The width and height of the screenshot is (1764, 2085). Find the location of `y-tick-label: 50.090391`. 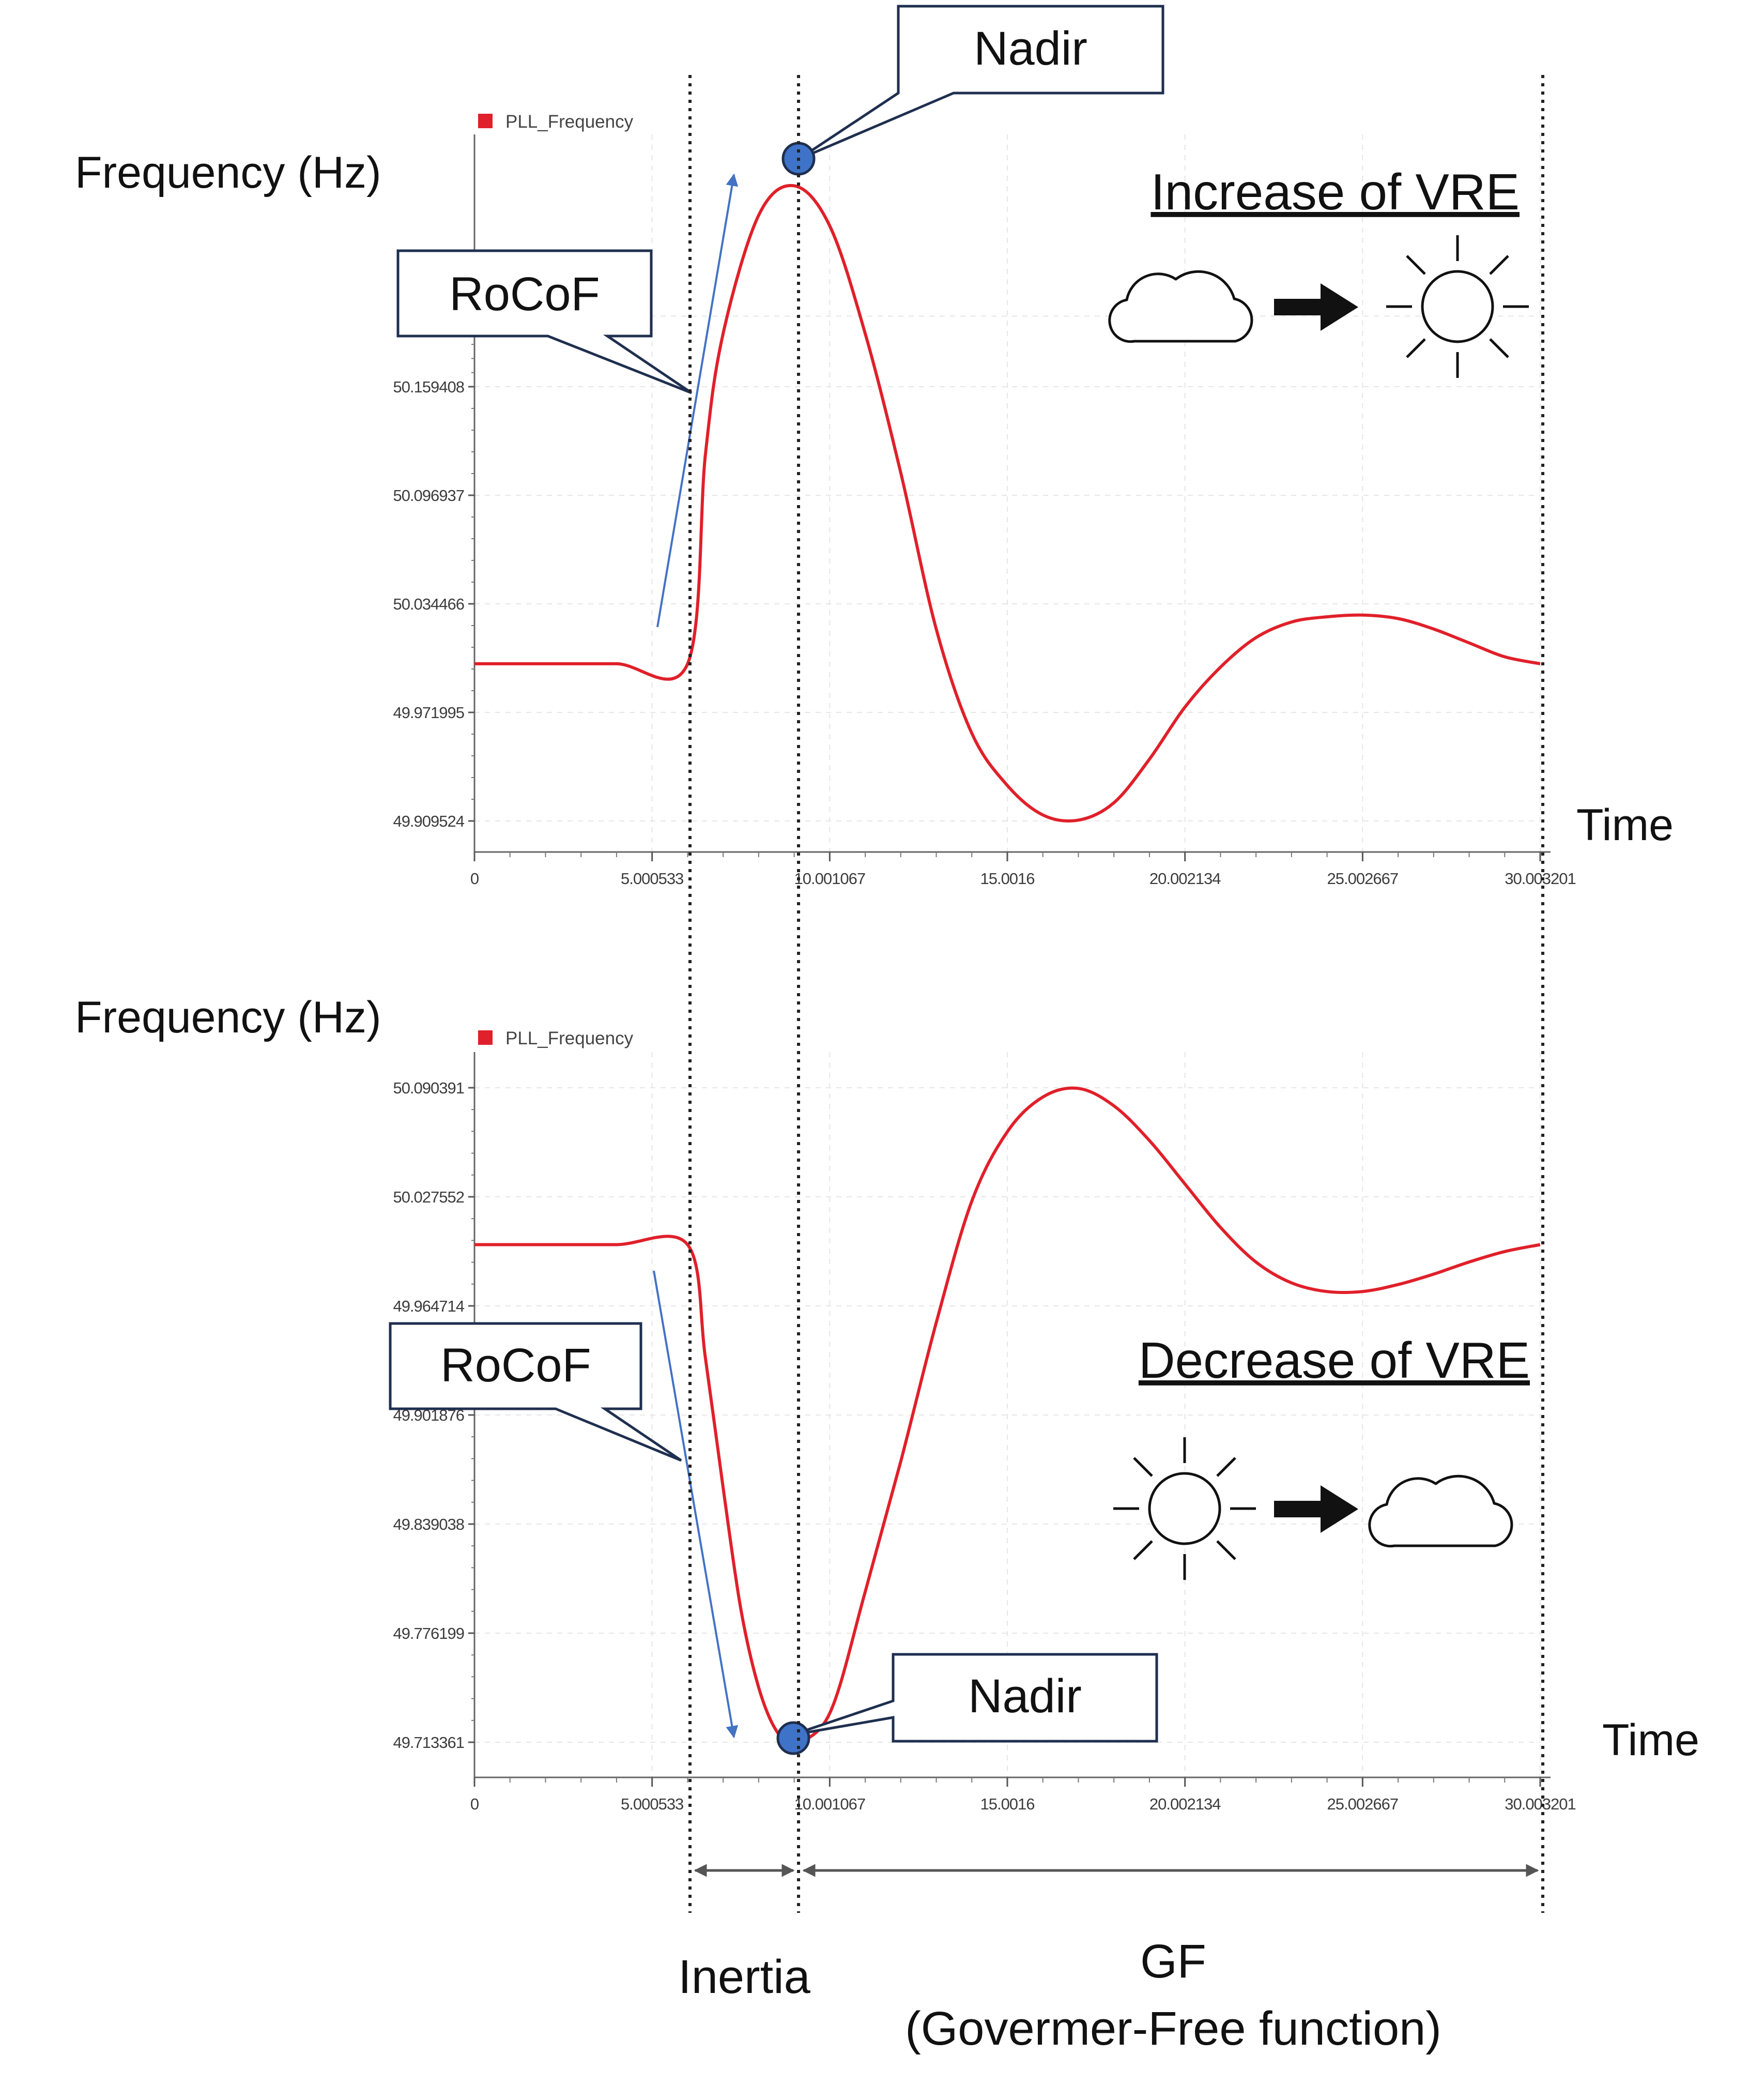

y-tick-label: 50.090391 is located at coordinates (428, 1088).